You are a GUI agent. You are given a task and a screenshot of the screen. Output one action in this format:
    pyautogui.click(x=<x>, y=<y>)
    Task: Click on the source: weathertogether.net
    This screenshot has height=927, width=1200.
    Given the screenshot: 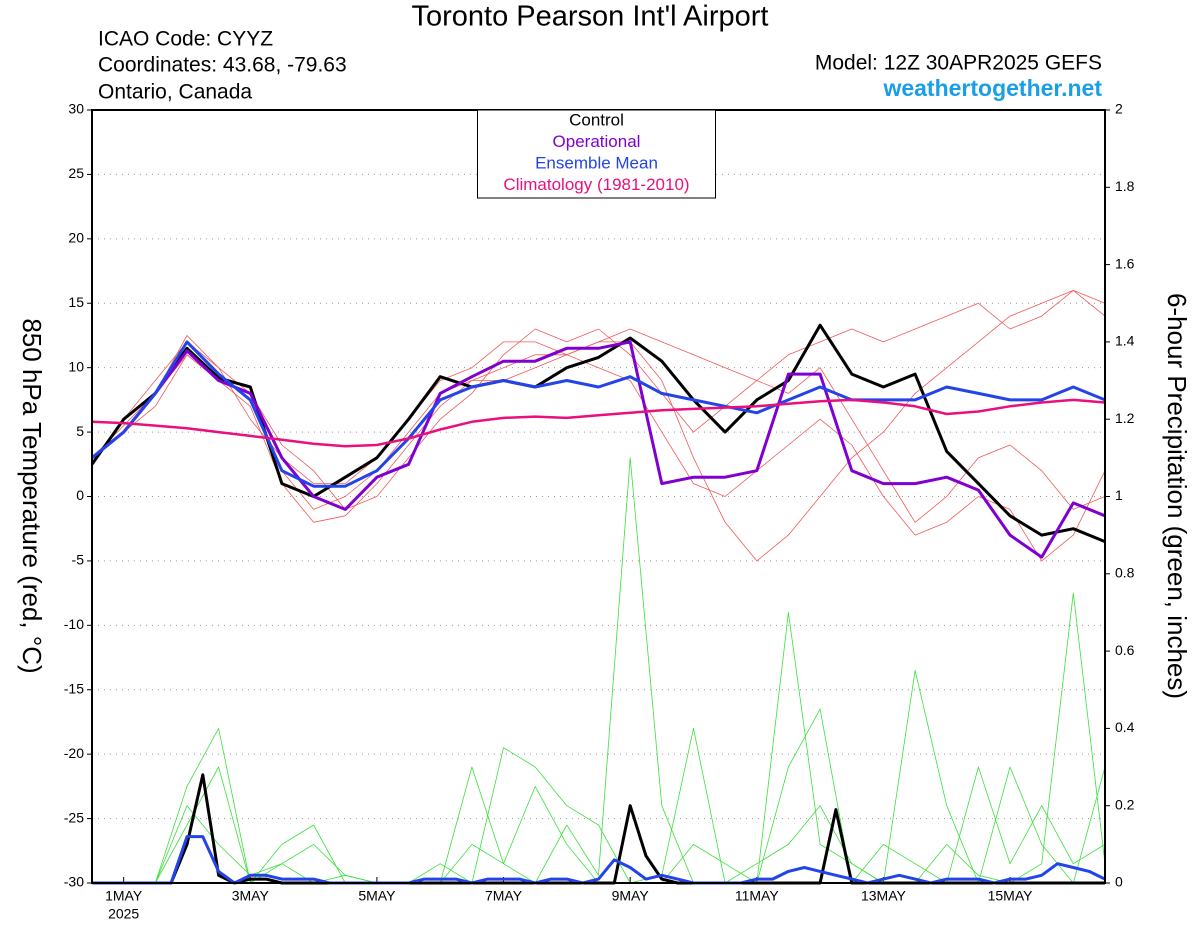 What is the action you would take?
    pyautogui.click(x=992, y=88)
    